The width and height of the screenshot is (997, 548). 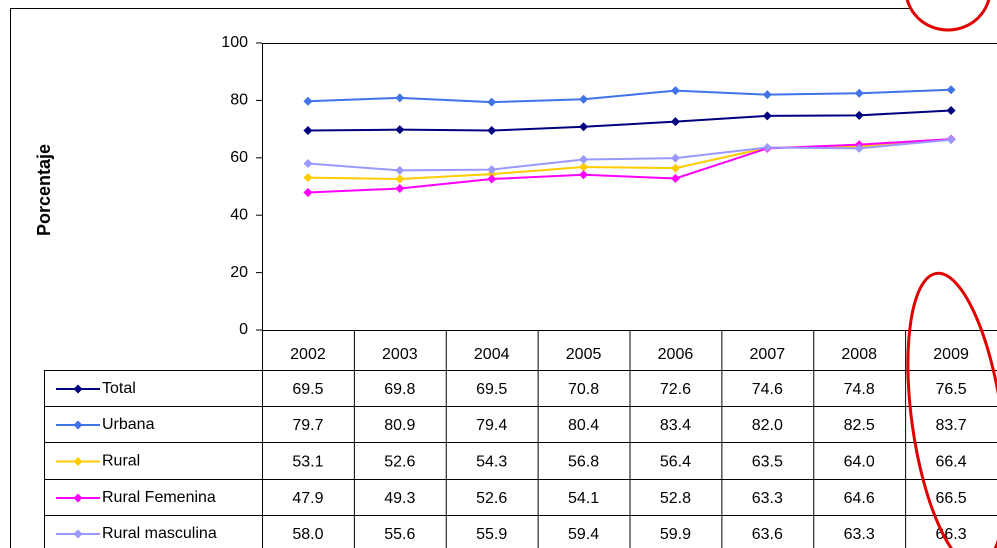 I want to click on y-tick-label: 40, so click(x=239, y=214).